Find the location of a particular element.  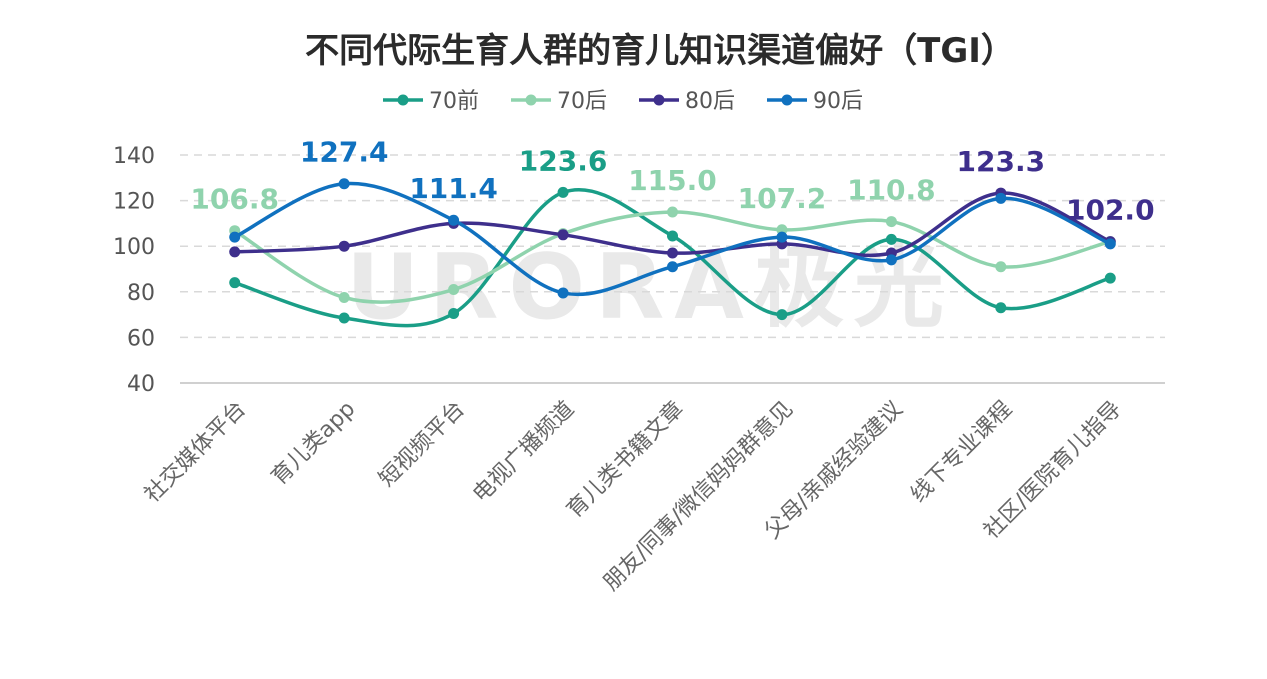

legend-item: 90后 is located at coordinates (815, 101).